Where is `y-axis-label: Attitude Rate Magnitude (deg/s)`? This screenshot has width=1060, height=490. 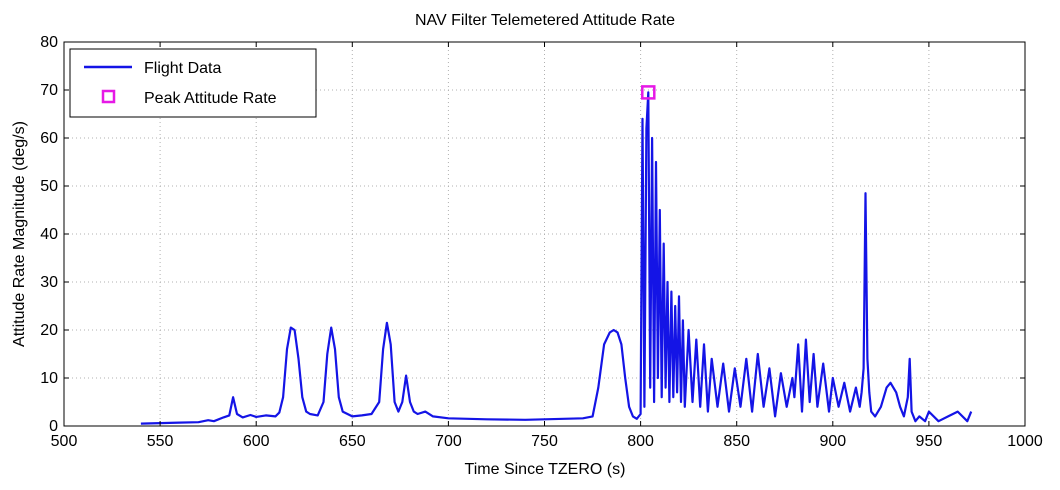 y-axis-label: Attitude Rate Magnitude (deg/s) is located at coordinates (19, 234).